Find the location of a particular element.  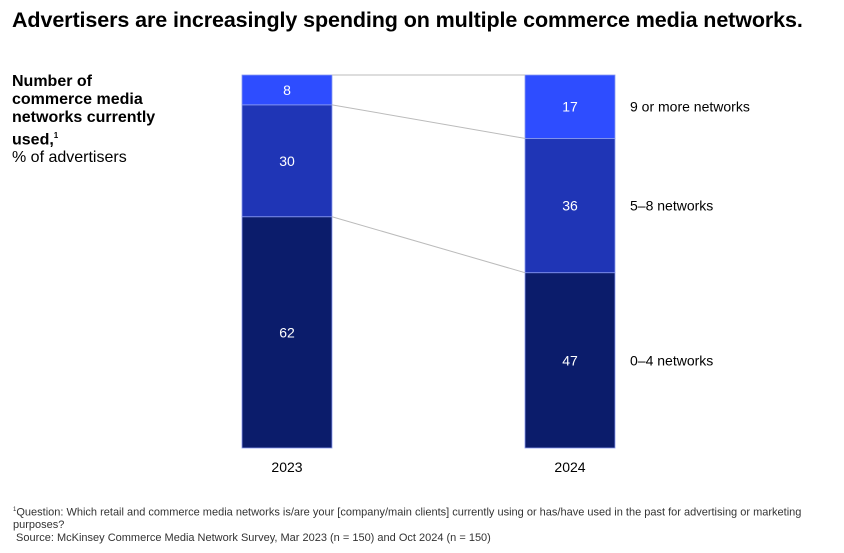

data-label: 30 is located at coordinates (287, 161).